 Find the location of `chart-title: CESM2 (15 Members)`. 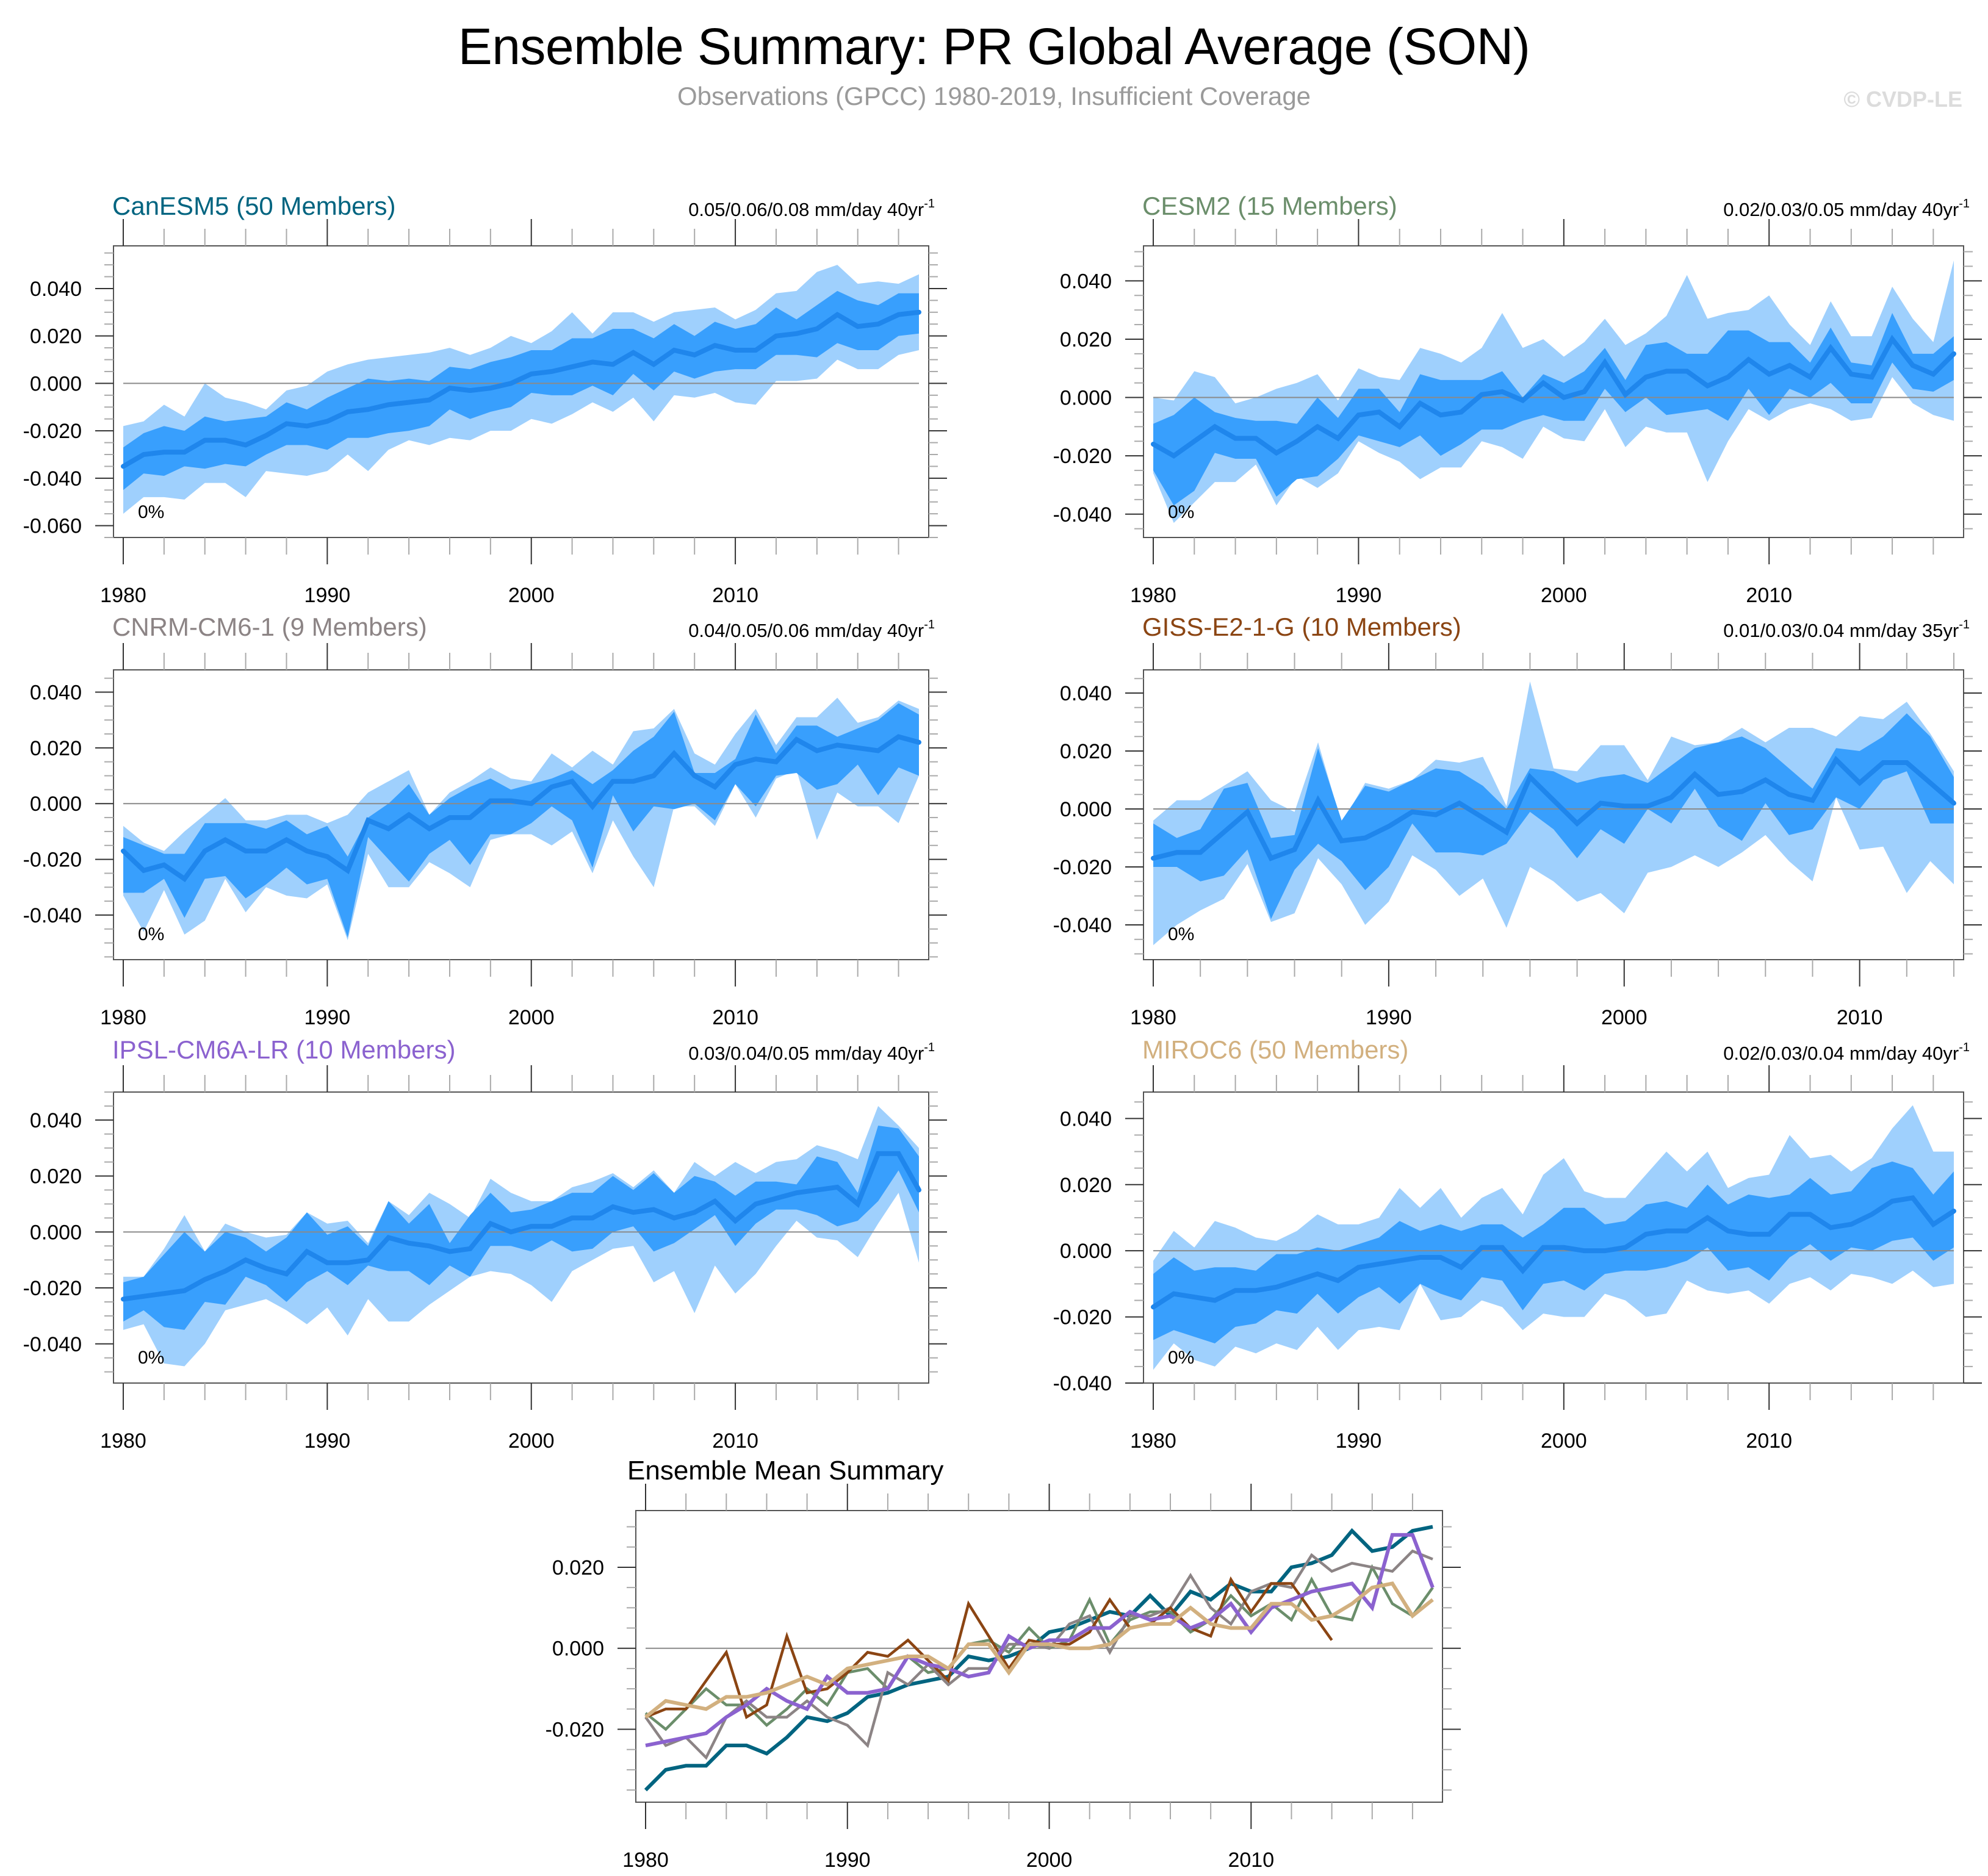

chart-title: CESM2 (15 Members) is located at coordinates (1269, 206).